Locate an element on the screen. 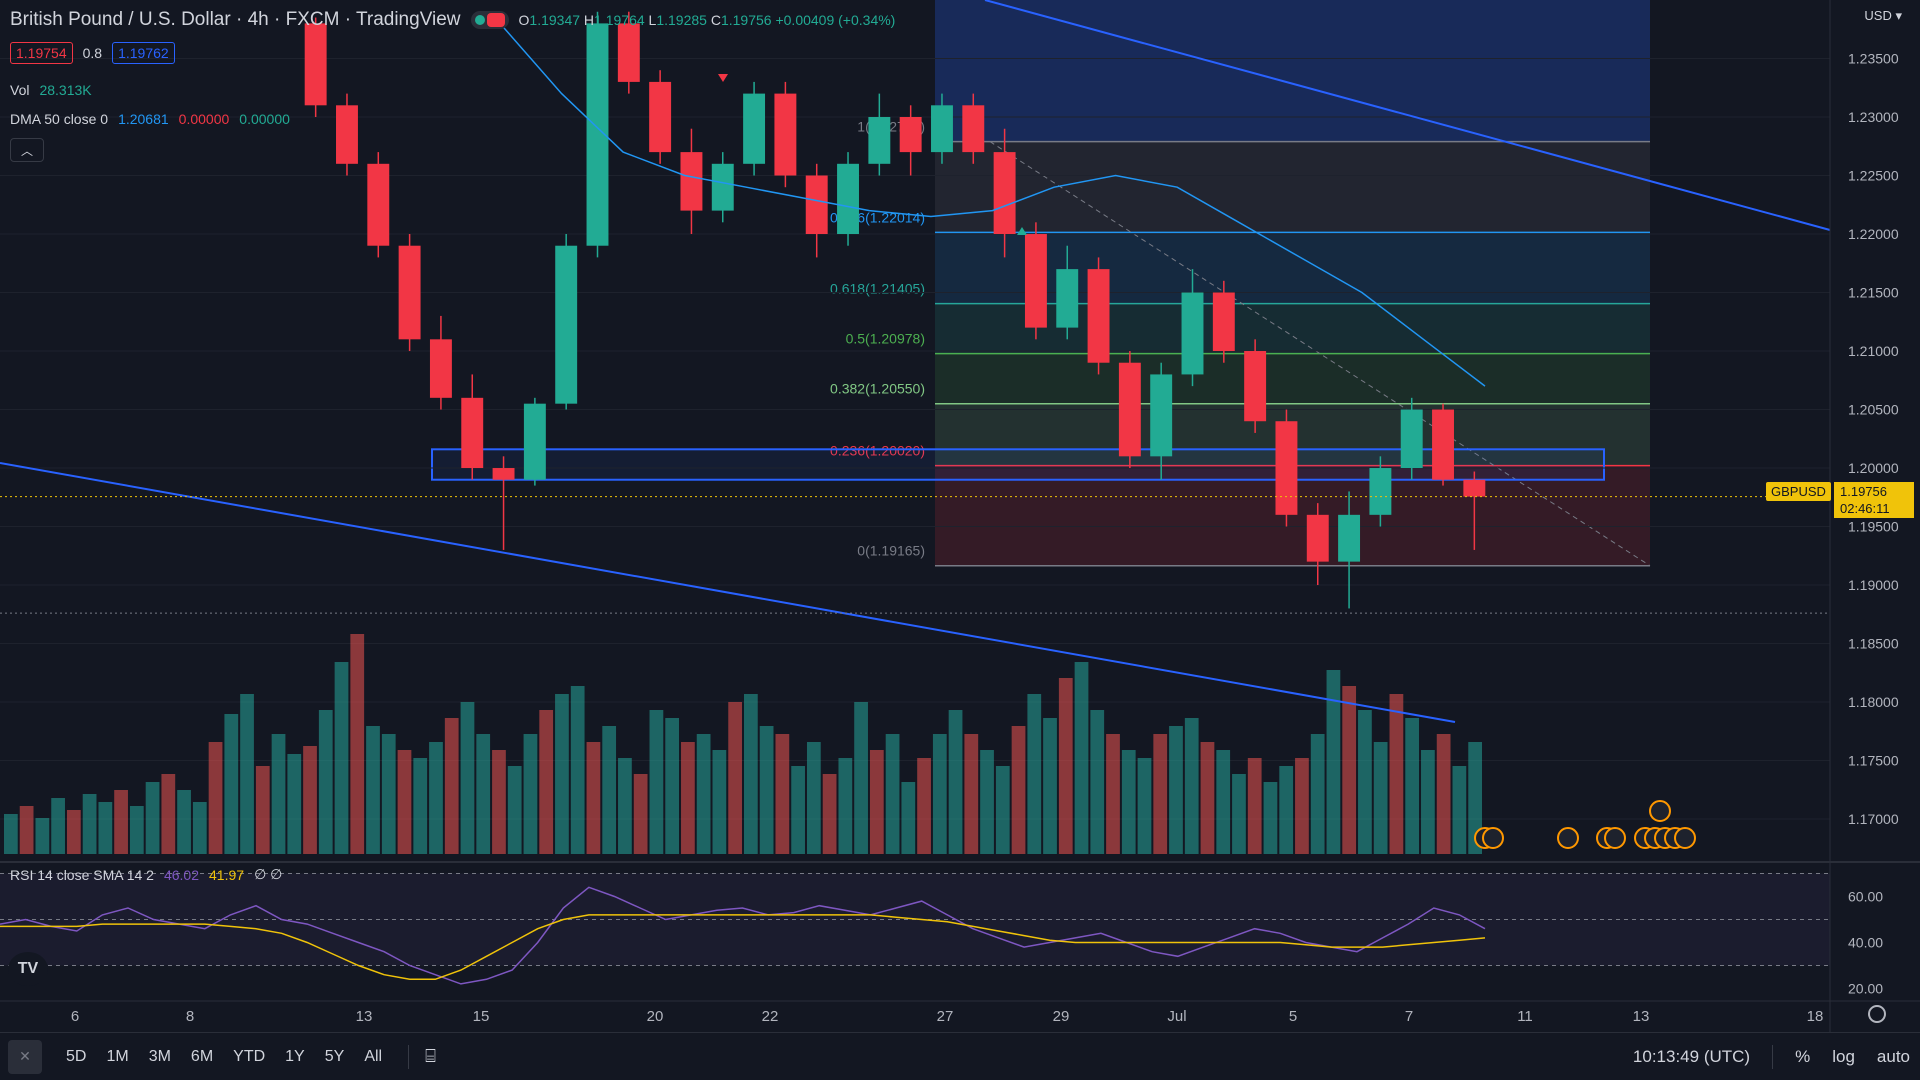  fib-level-label: 0.5(1.20978) is located at coordinates (885, 339).